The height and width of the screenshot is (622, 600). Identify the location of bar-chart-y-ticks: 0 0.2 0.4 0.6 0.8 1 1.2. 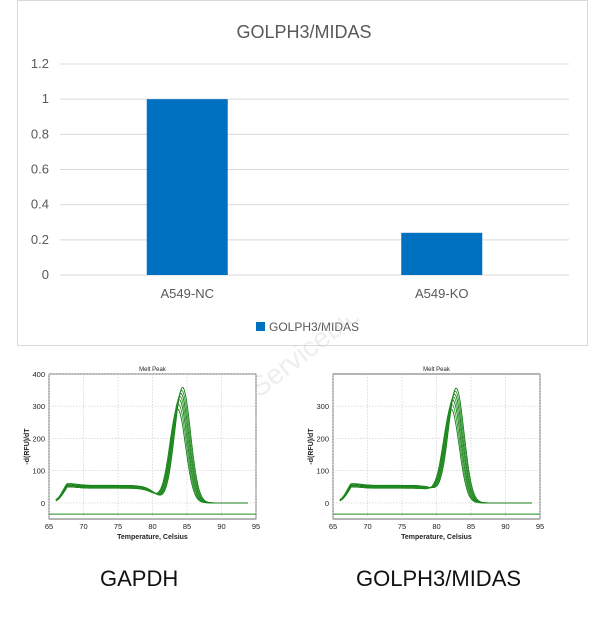
(40, 169).